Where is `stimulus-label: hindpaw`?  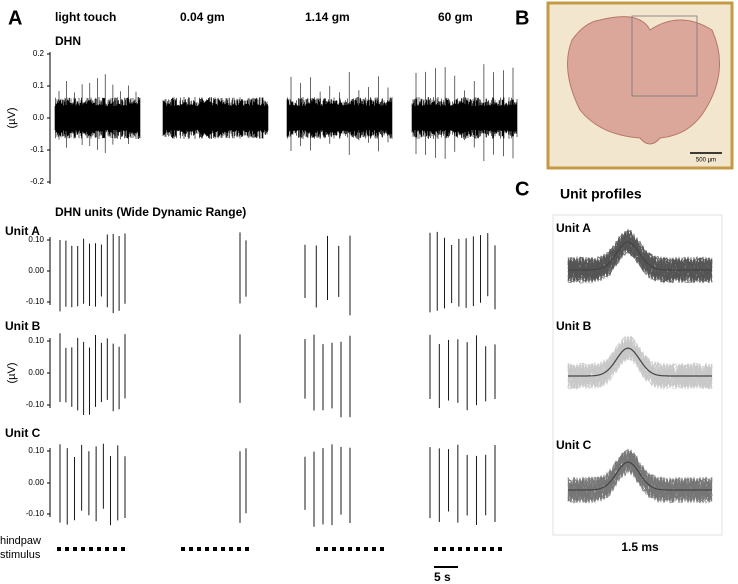 stimulus-label: hindpaw is located at coordinates (20, 541).